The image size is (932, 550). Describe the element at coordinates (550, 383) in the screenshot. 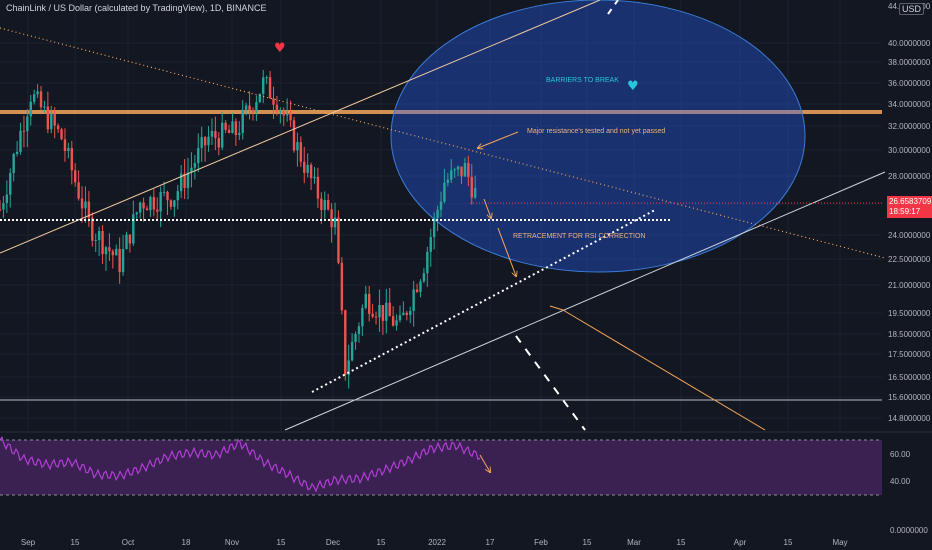

I see `projection-dashed-line` at that location.